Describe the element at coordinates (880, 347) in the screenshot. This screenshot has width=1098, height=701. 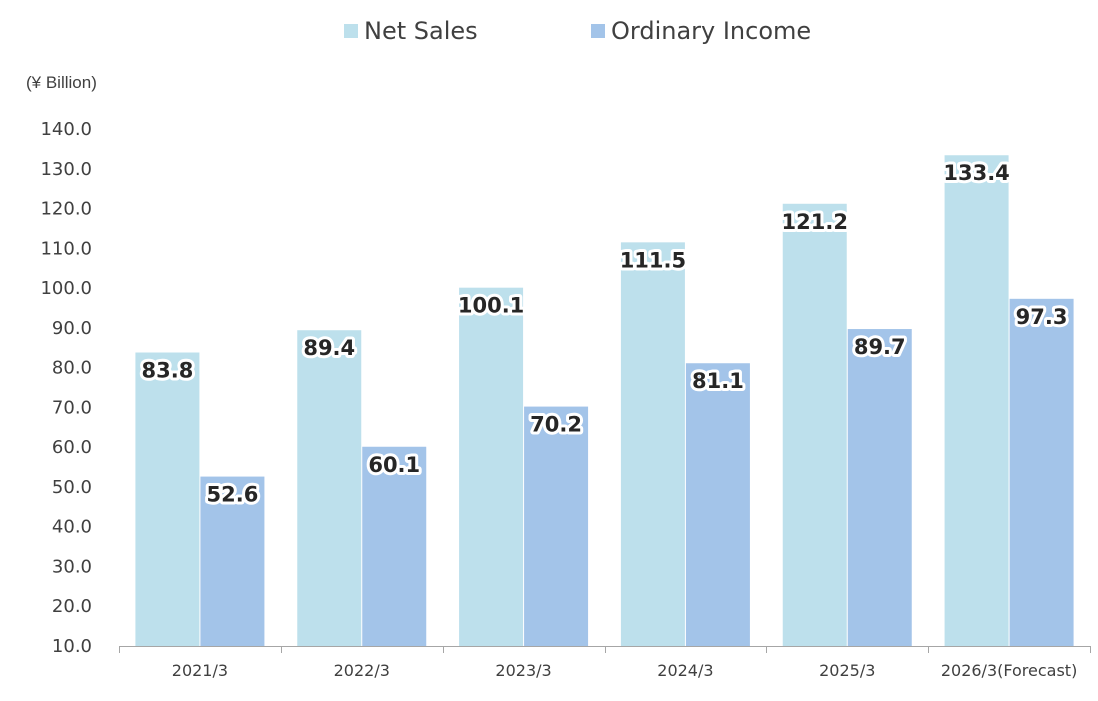
I see `data-label-ordinary-income-4: 89.7` at that location.